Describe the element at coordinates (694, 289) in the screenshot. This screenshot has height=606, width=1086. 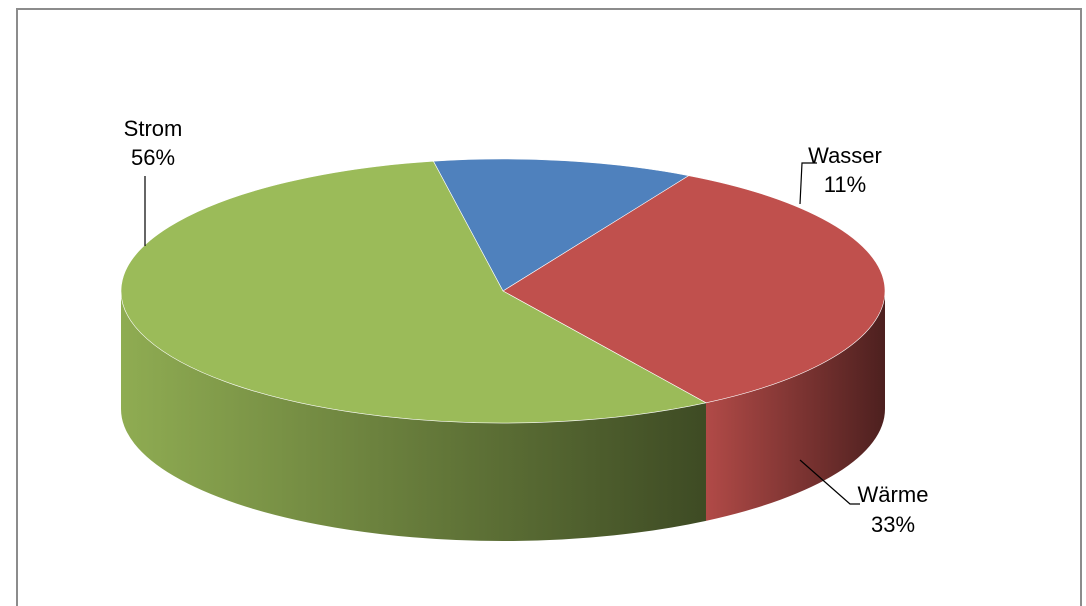
I see `slice-waerme` at that location.